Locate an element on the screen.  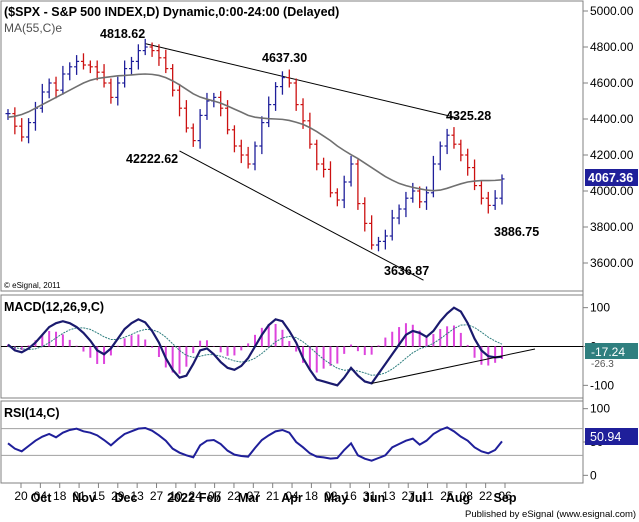
copyright-label: © eSignal, 2011 is located at coordinates (32, 285).